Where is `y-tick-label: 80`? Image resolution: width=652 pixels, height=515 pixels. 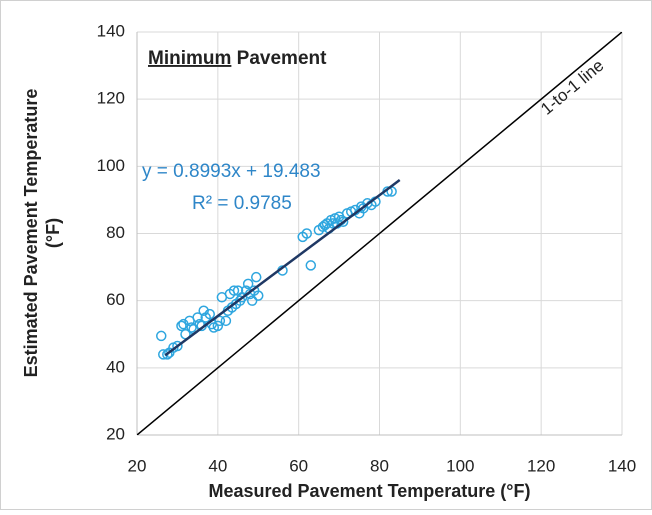 y-tick-label: 80 is located at coordinates (115, 232).